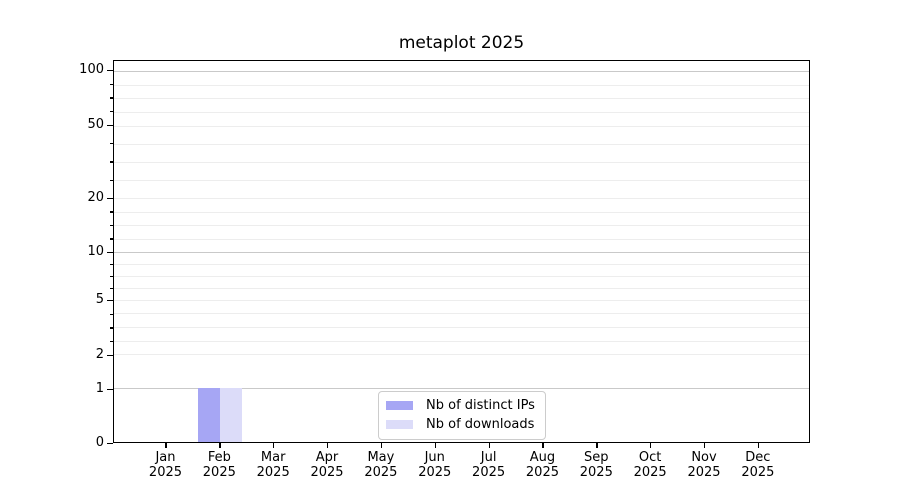 This screenshot has width=900, height=500. Describe the element at coordinates (99, 388) in the screenshot. I see `y-tick-label: 1` at that location.